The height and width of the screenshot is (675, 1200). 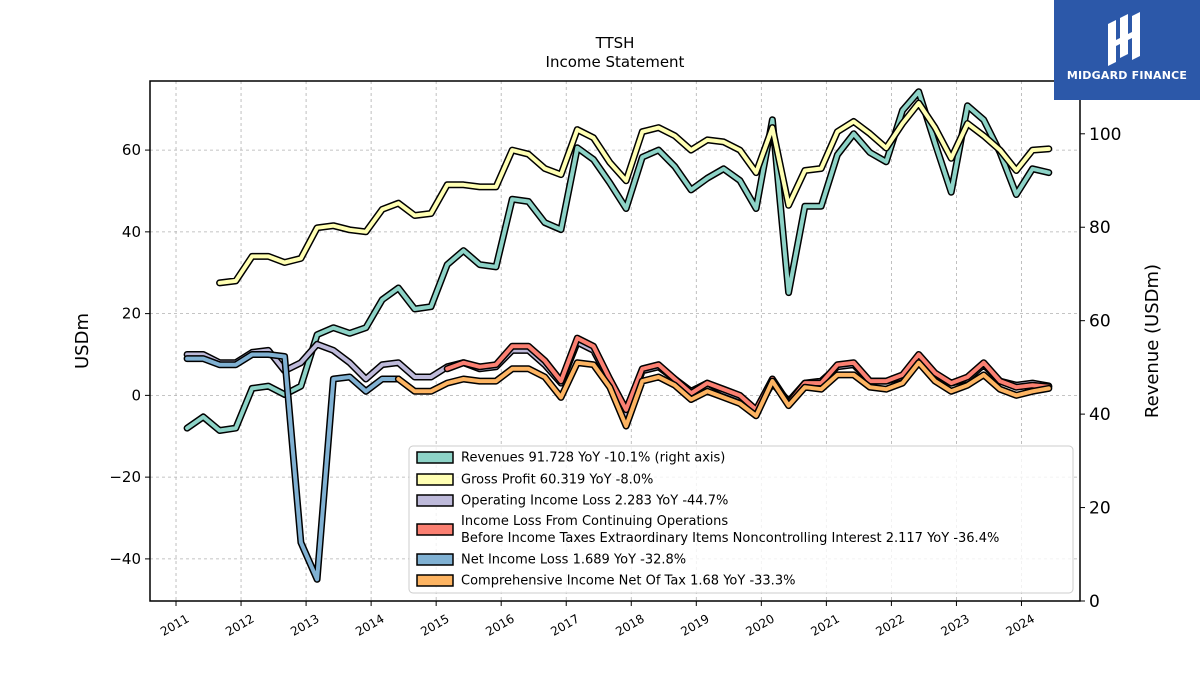 What do you see at coordinates (304, 624) in the screenshot?
I see `x-tick-label: 2013` at bounding box center [304, 624].